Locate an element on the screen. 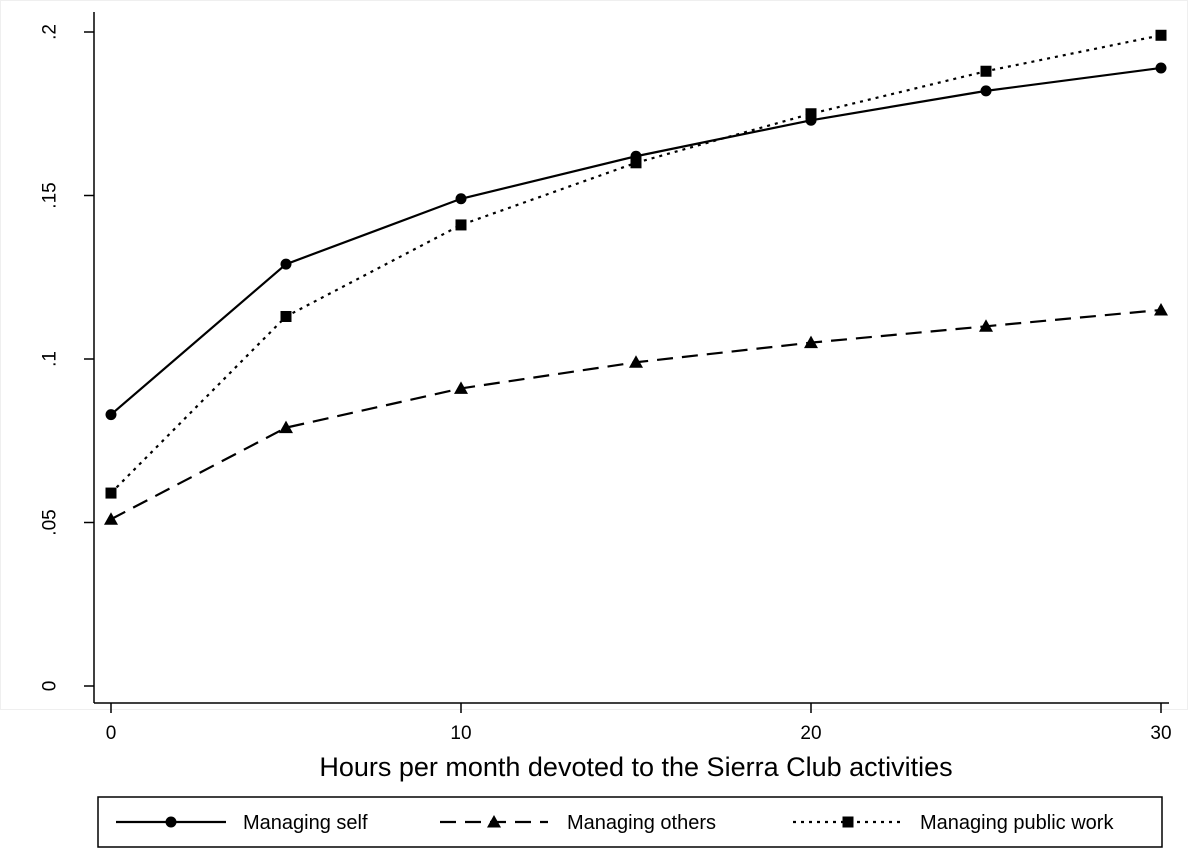 This screenshot has width=1188, height=849. x-tick-label: 20 is located at coordinates (810, 733).